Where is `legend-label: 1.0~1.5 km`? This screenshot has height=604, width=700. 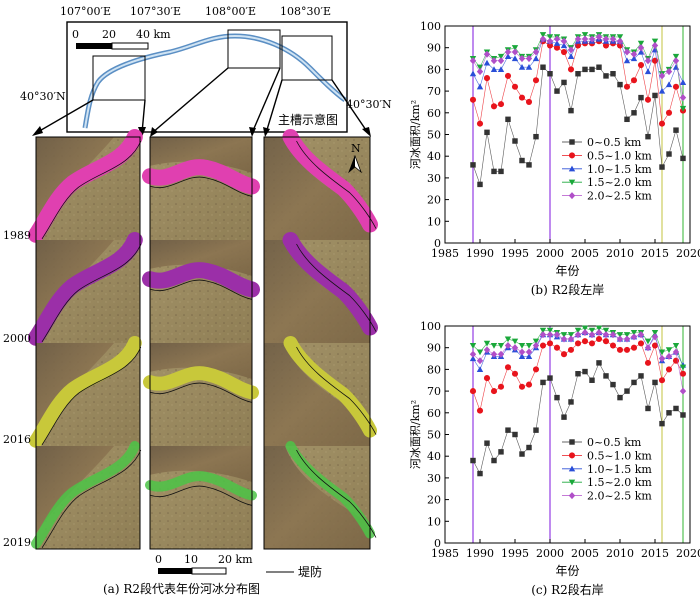
legend-label: 1.0~1.5 km is located at coordinates (619, 169).